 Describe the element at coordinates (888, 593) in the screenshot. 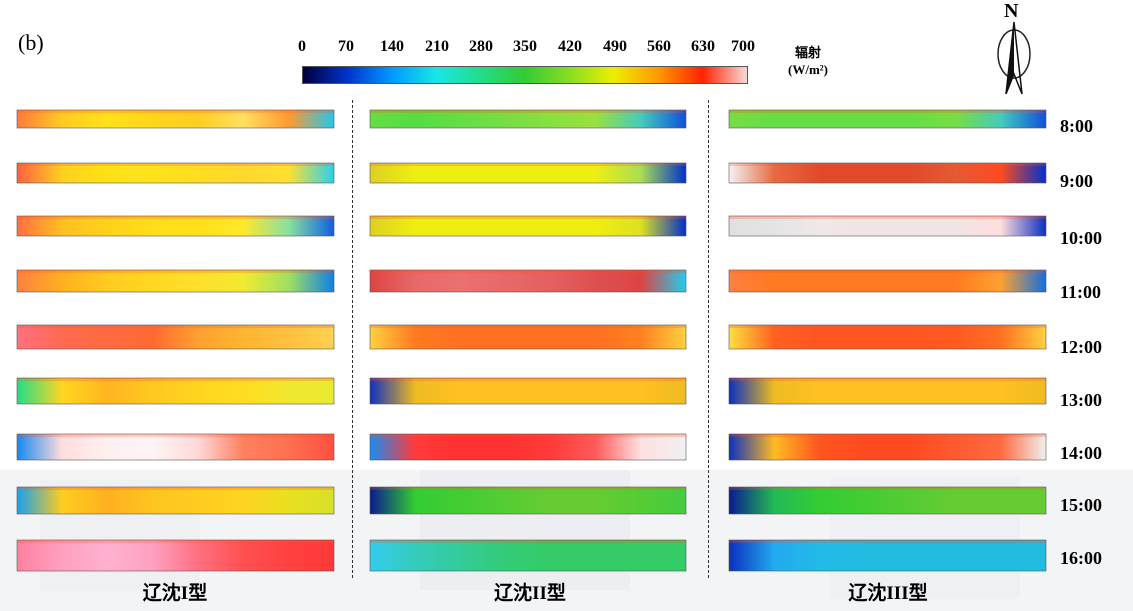

I see `column-label: 辽沈III型` at that location.